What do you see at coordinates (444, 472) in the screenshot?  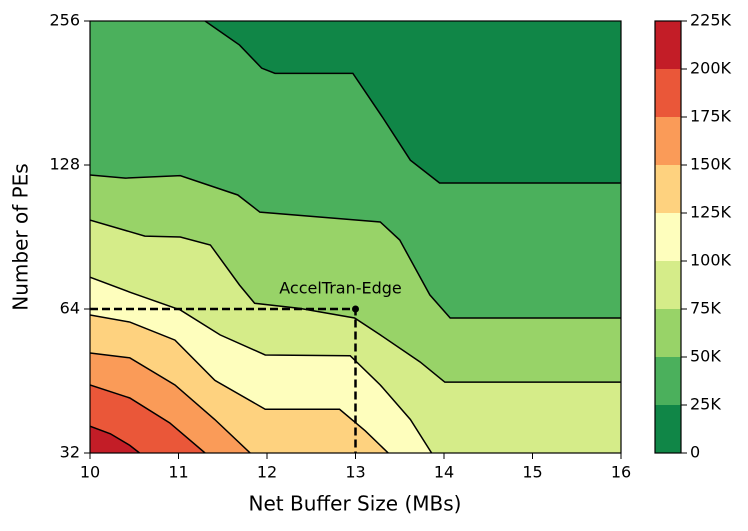 I see `x-tick-label: 14` at bounding box center [444, 472].